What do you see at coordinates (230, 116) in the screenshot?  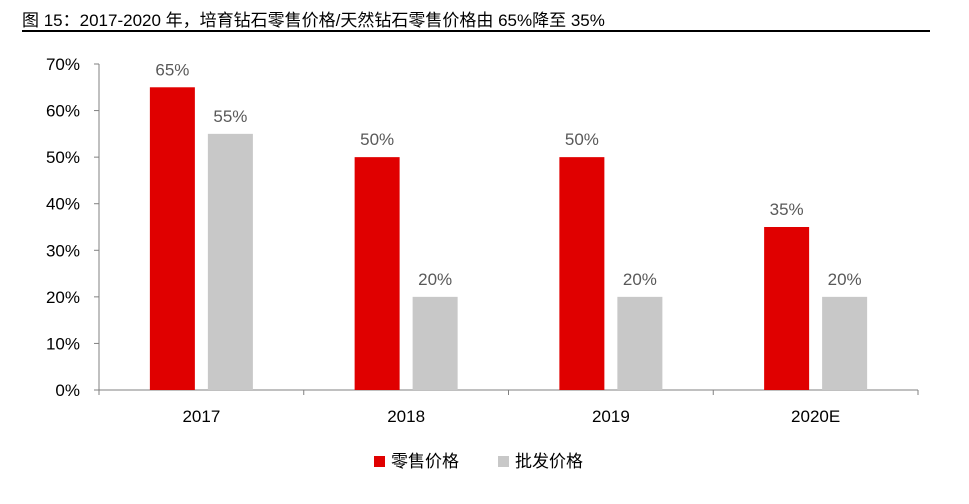 I see `data-label: 55%` at bounding box center [230, 116].